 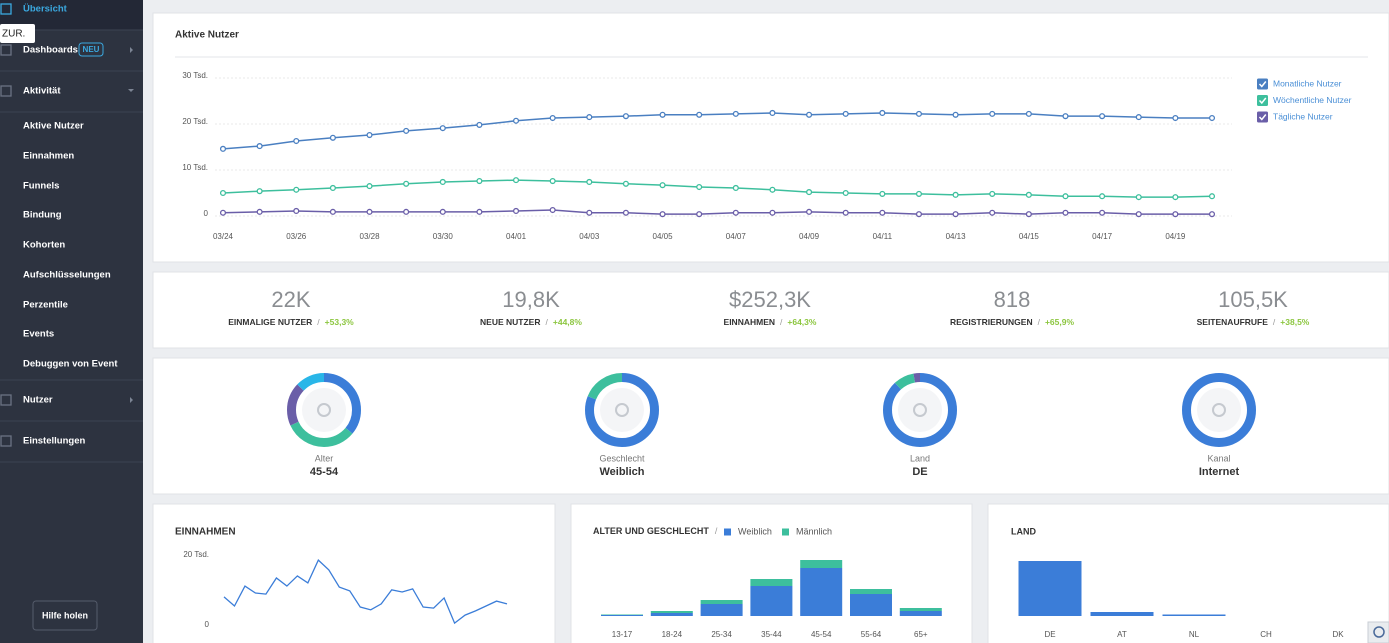 I want to click on corner-icon, so click(x=1378, y=632).